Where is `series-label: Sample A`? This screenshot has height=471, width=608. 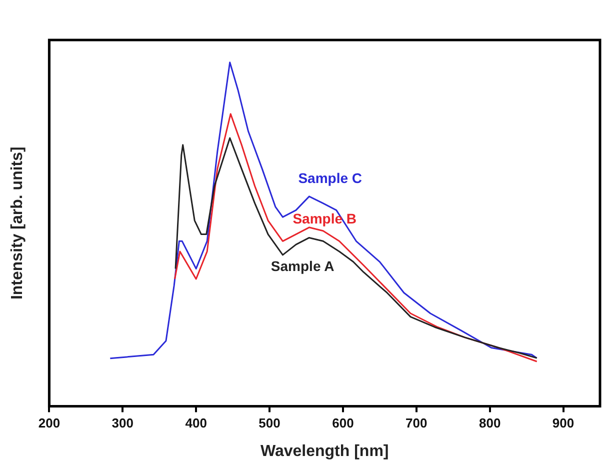
series-label: Sample A is located at coordinates (302, 266).